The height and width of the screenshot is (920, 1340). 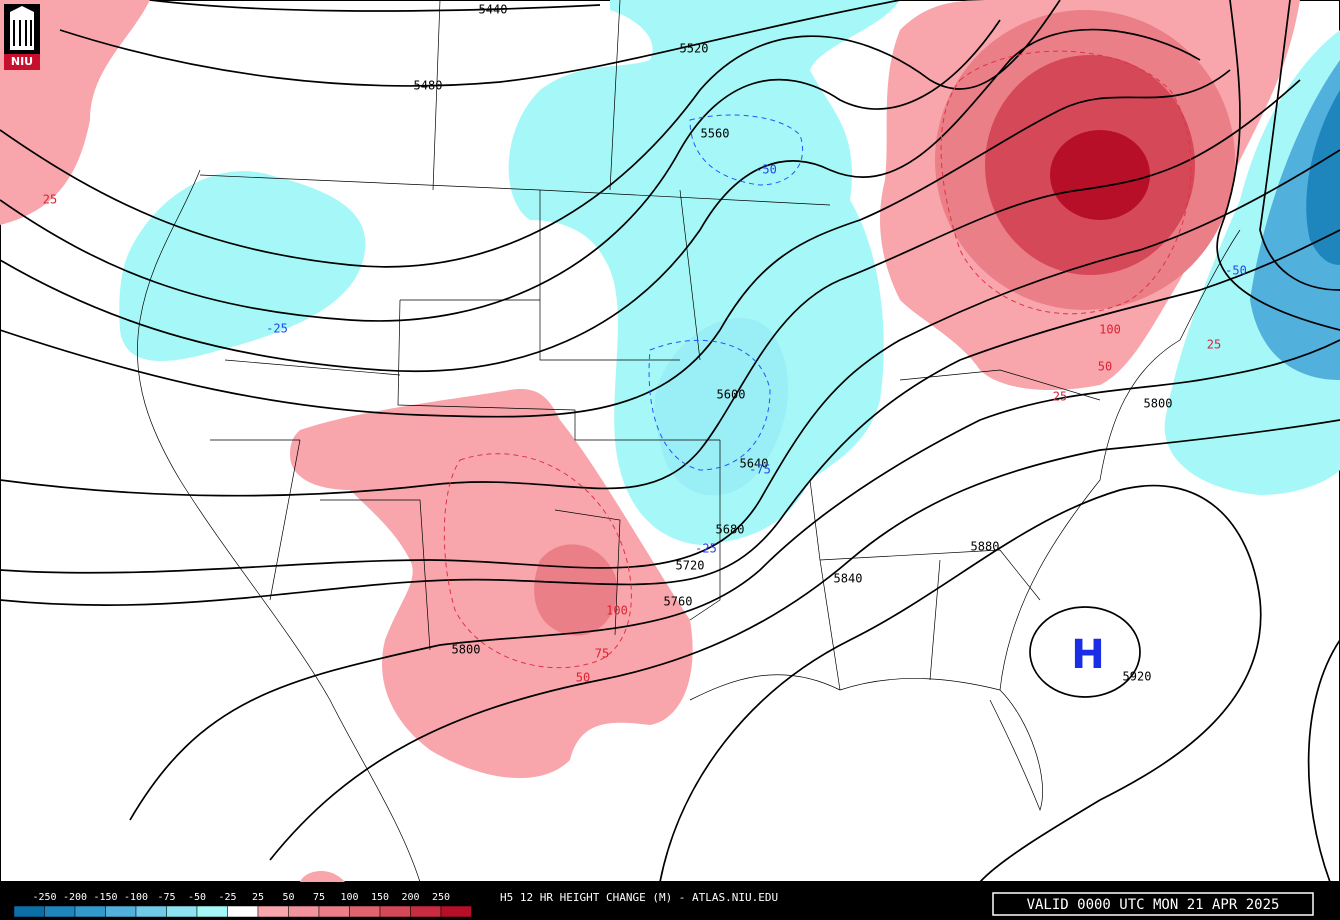 What do you see at coordinates (731, 395) in the screenshot?
I see `height-label: 5600` at bounding box center [731, 395].